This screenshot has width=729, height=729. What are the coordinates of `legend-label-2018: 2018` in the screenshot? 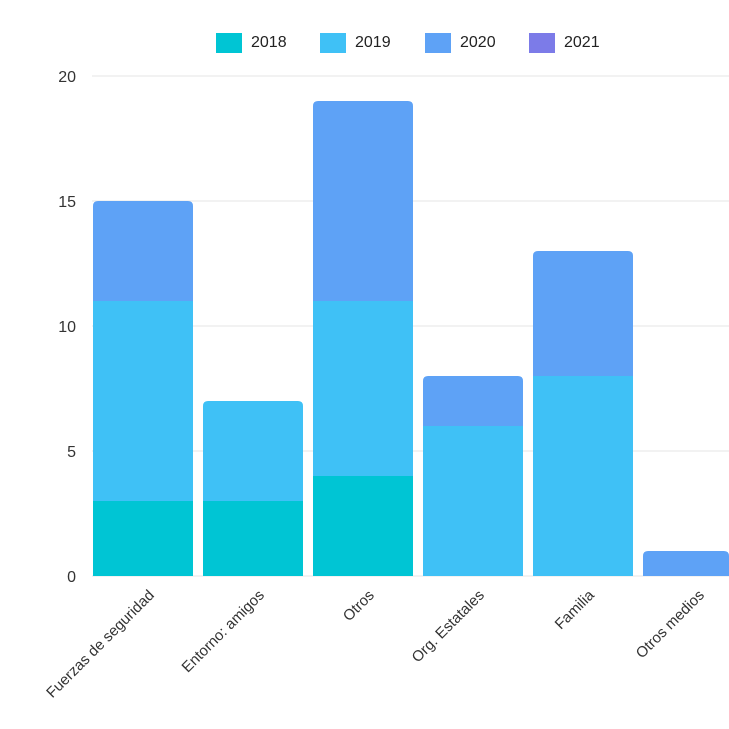 It's located at (269, 42).